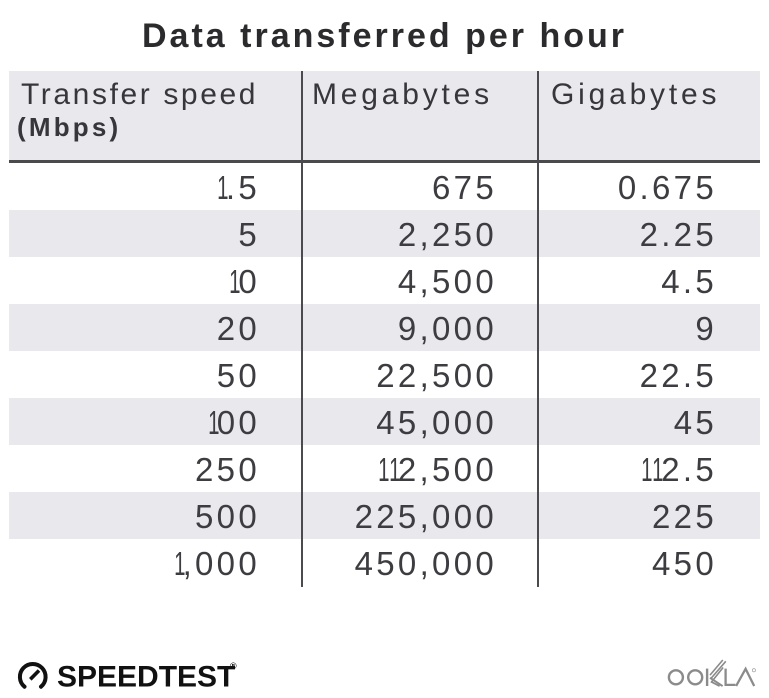  Describe the element at coordinates (146, 676) in the screenshot. I see `svg-text: SPEEDTEST` at that location.